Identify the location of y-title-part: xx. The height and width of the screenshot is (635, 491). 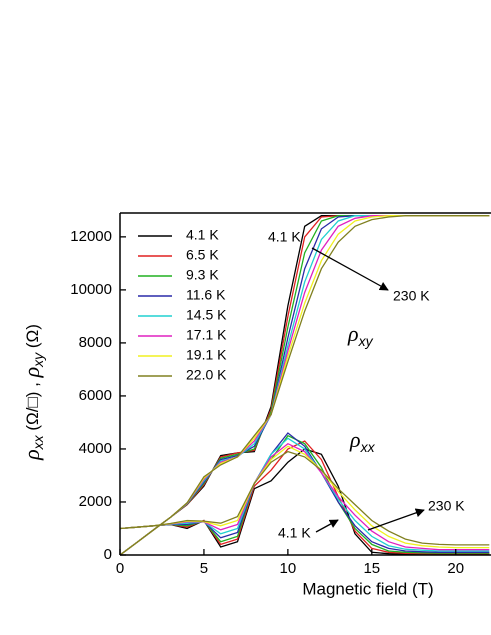
(38, 442).